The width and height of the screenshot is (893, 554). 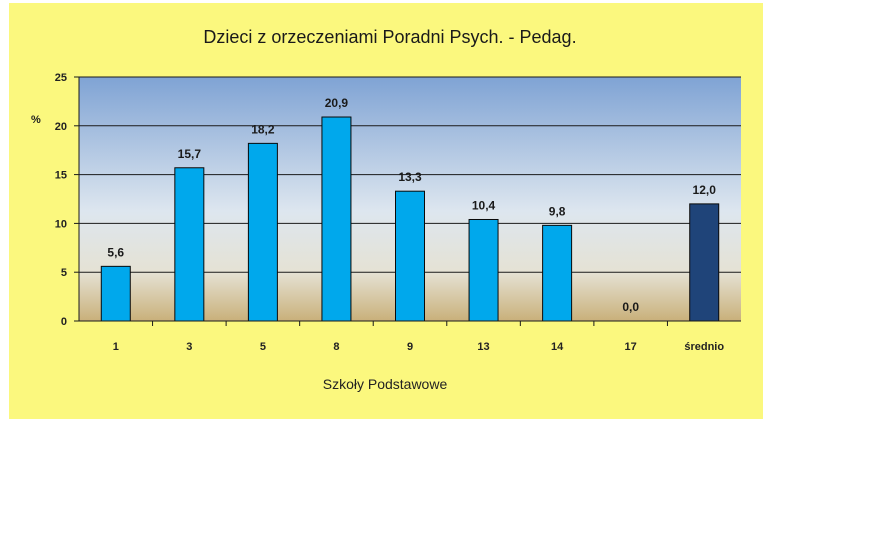 I want to click on y-tick-label: 10, so click(x=61, y=224).